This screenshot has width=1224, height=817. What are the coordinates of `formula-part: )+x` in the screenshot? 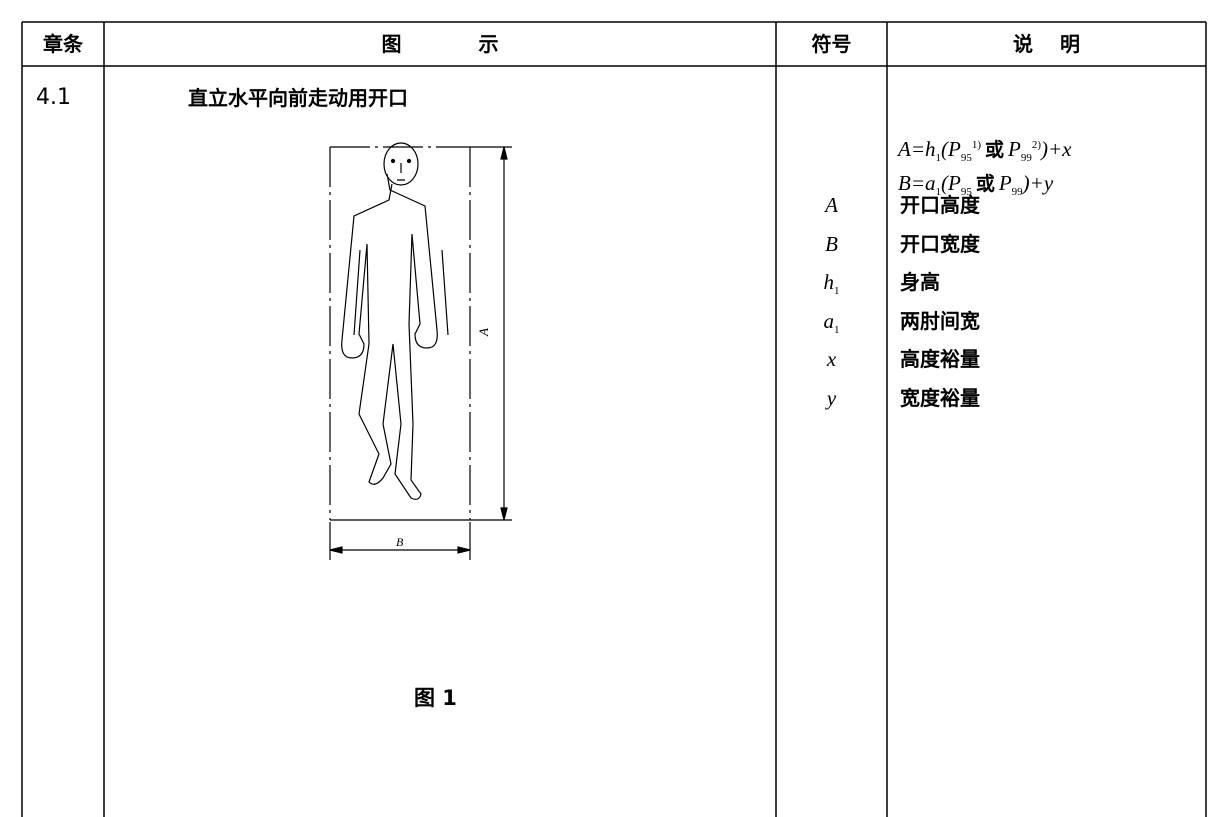 It's located at (1056, 149).